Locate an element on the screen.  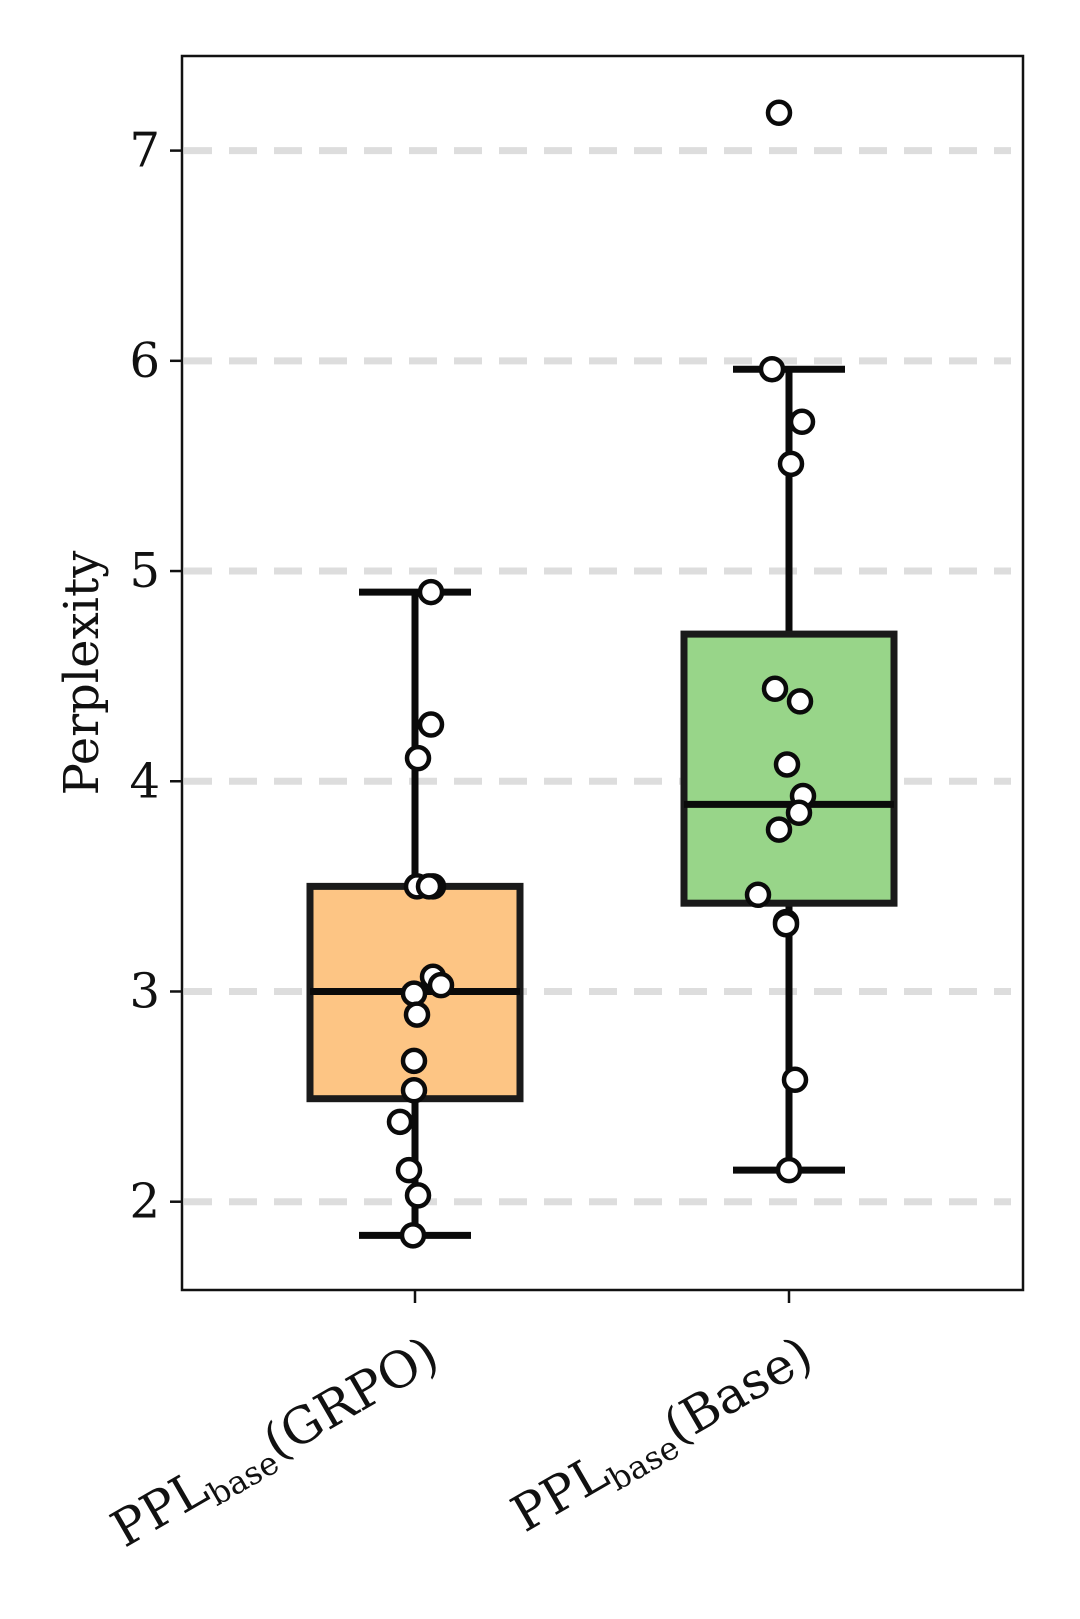
y-tick-label: 3 is located at coordinates (144, 991).